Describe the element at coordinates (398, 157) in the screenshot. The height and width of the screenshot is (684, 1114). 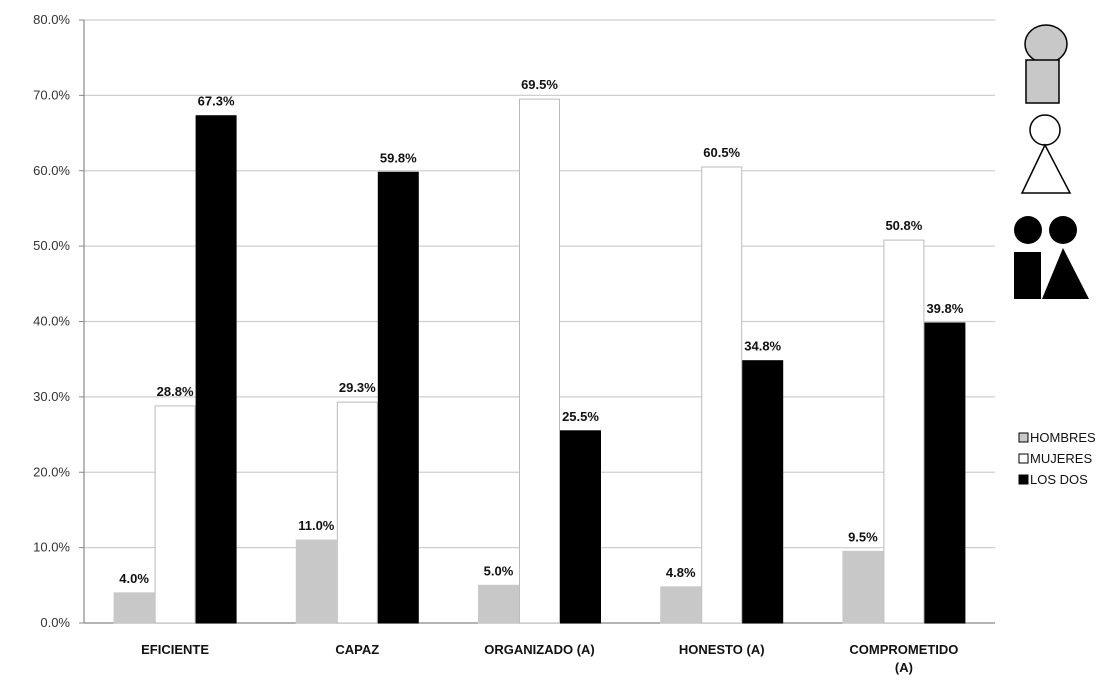
I see `data-label: 59.8%` at that location.